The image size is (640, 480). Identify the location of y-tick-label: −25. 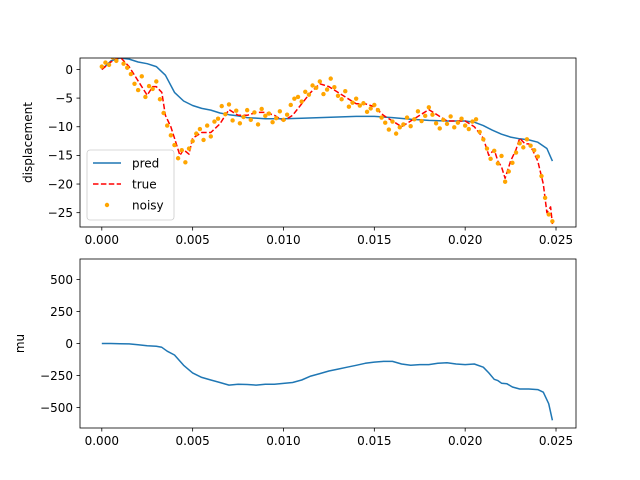
(60, 213).